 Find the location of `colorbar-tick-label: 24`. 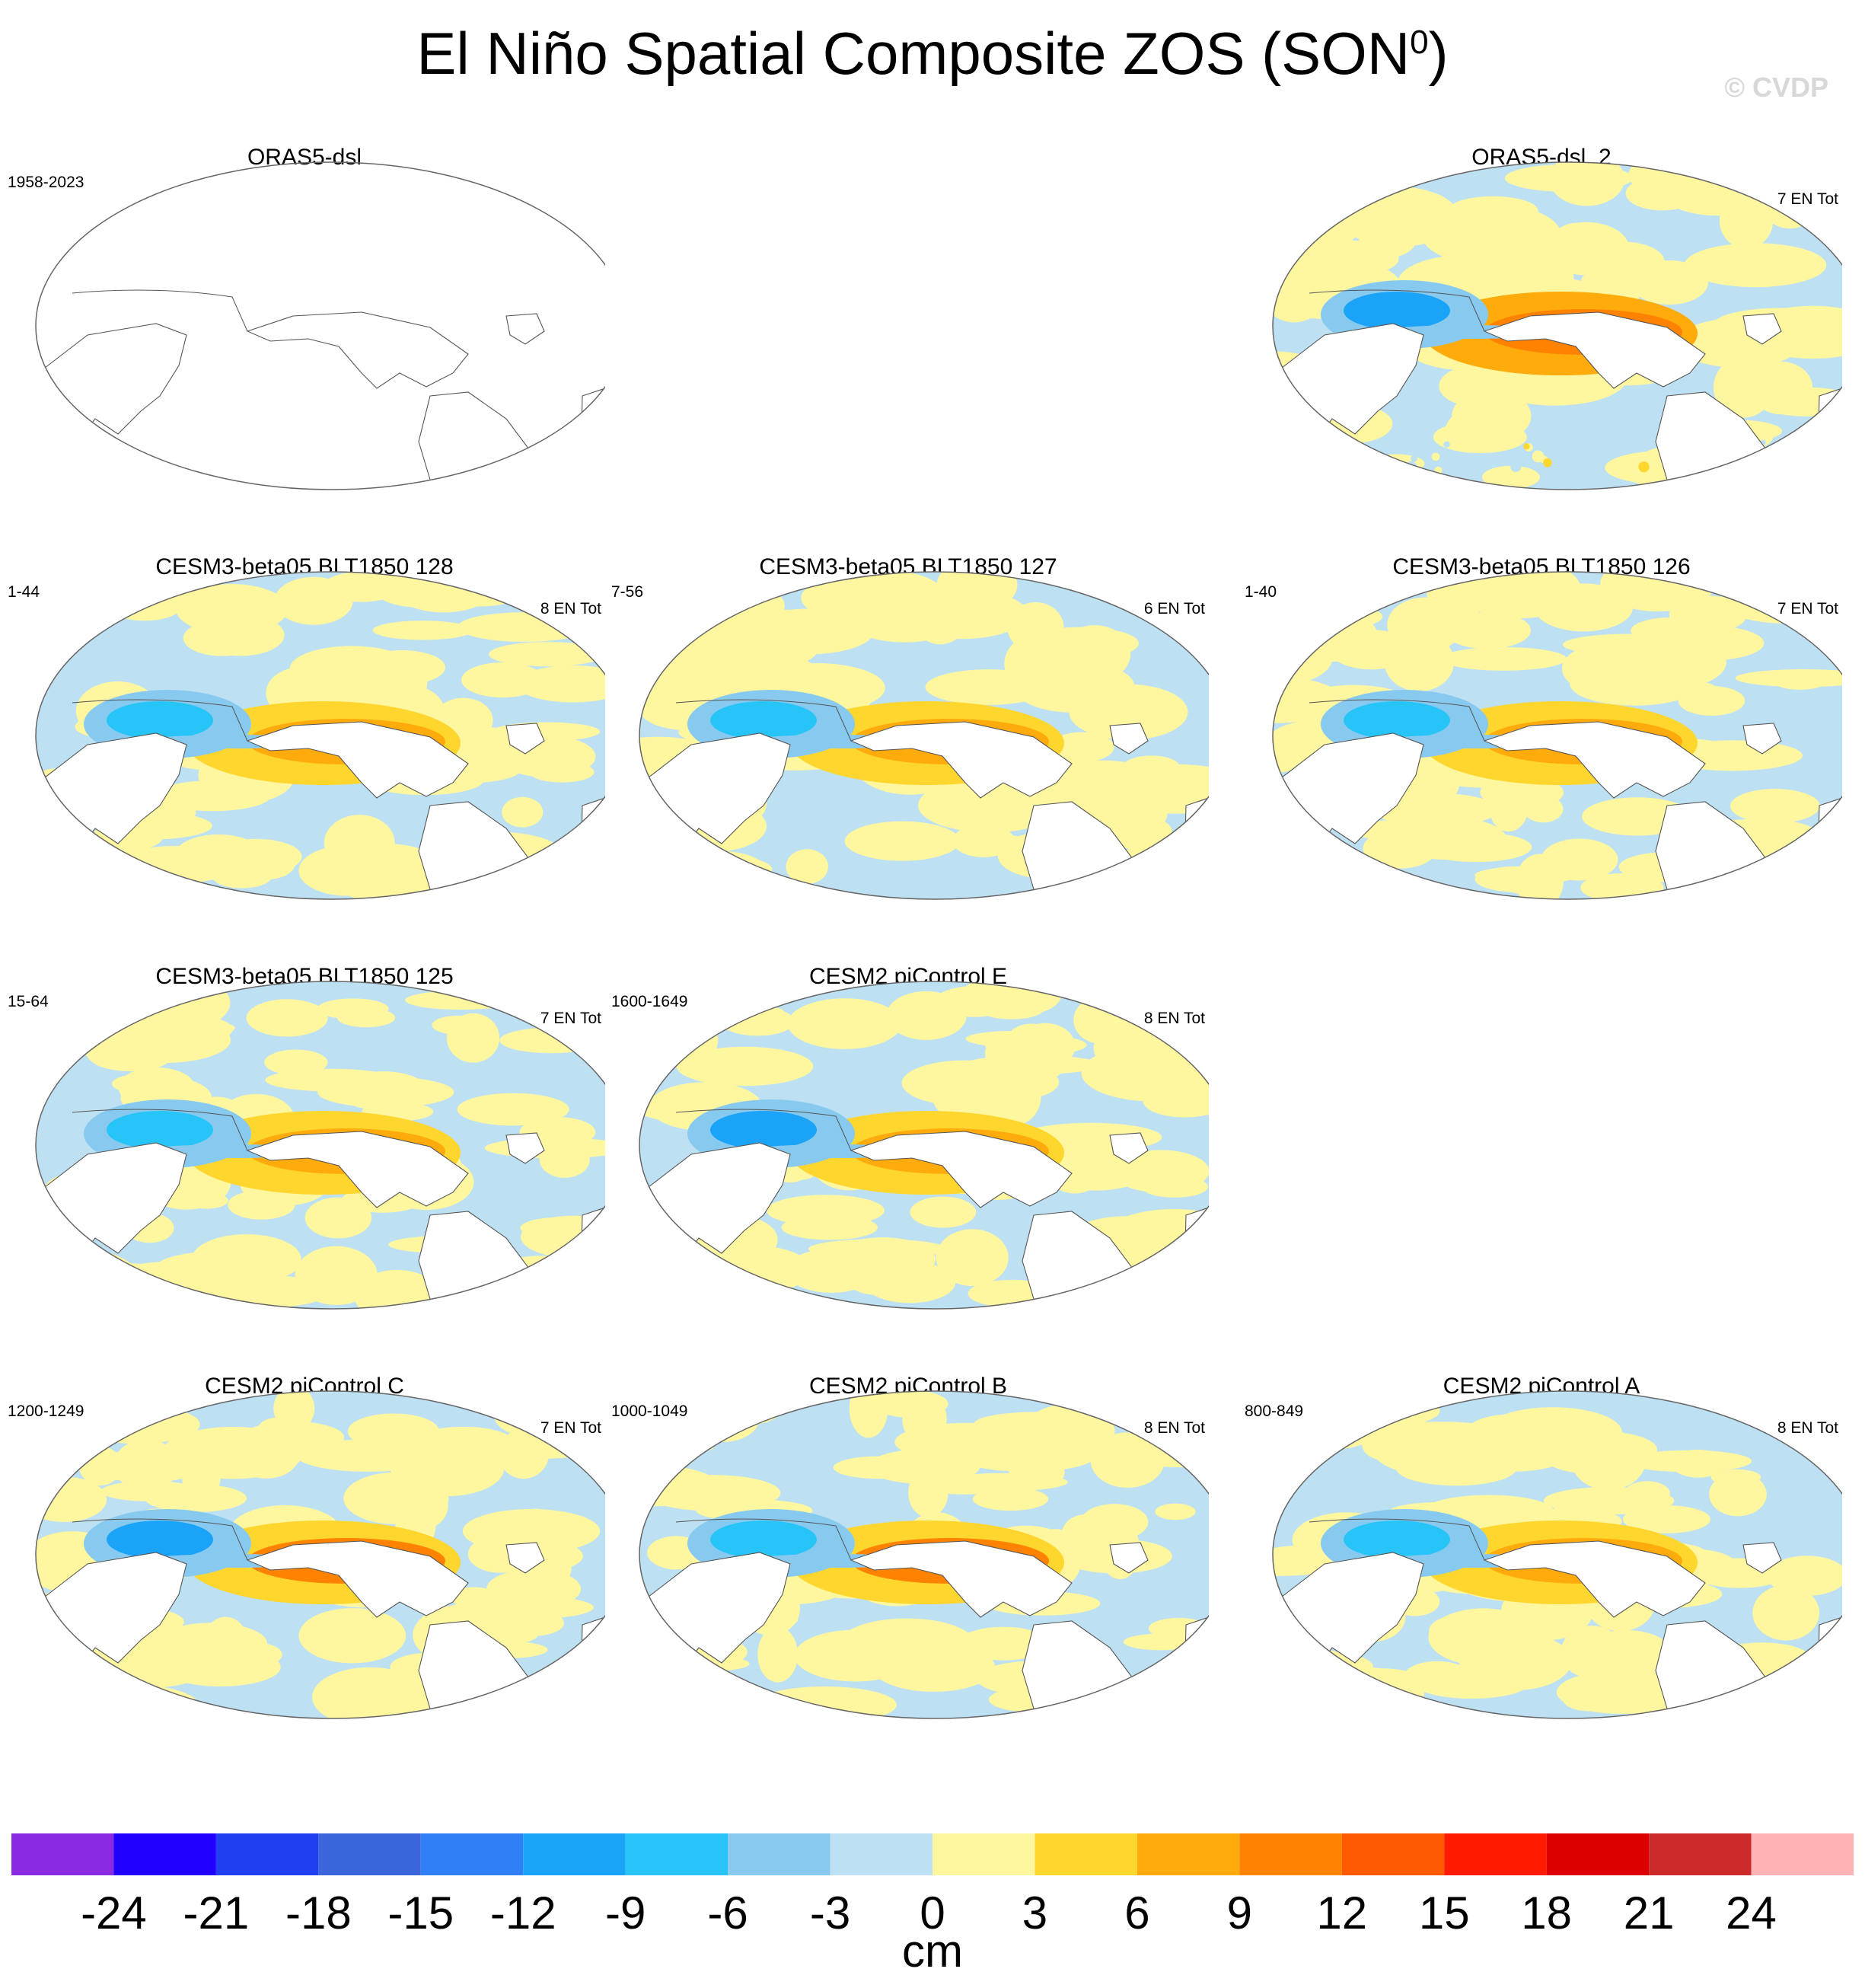

colorbar-tick-label: 24 is located at coordinates (1751, 1913).